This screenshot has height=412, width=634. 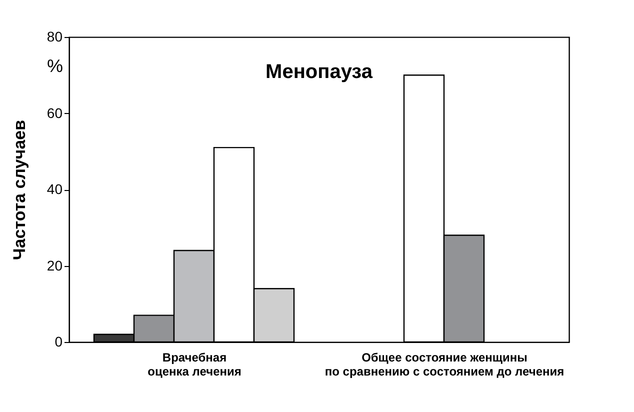 What do you see at coordinates (54, 112) in the screenshot?
I see `y-tick-label: 60` at bounding box center [54, 112].